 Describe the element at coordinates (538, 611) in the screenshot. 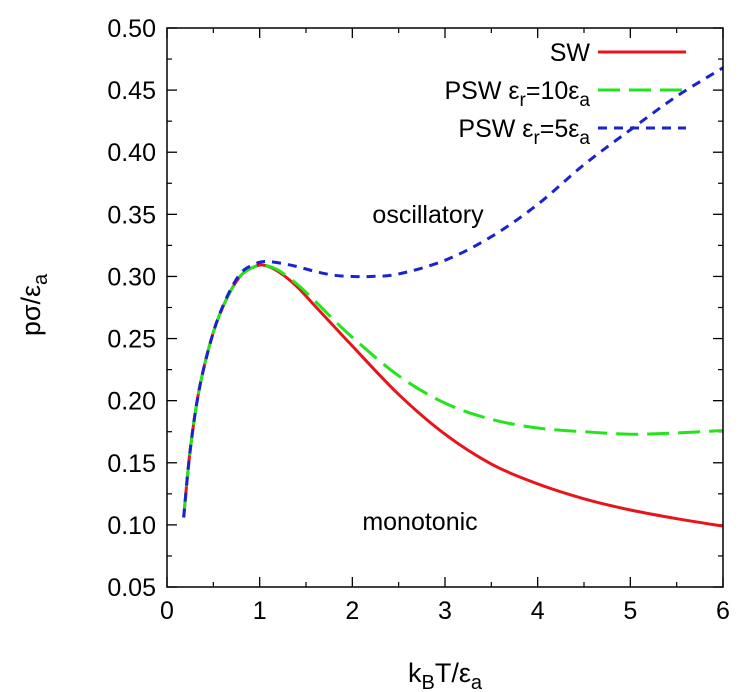

I see `x-tick-label: 4` at that location.